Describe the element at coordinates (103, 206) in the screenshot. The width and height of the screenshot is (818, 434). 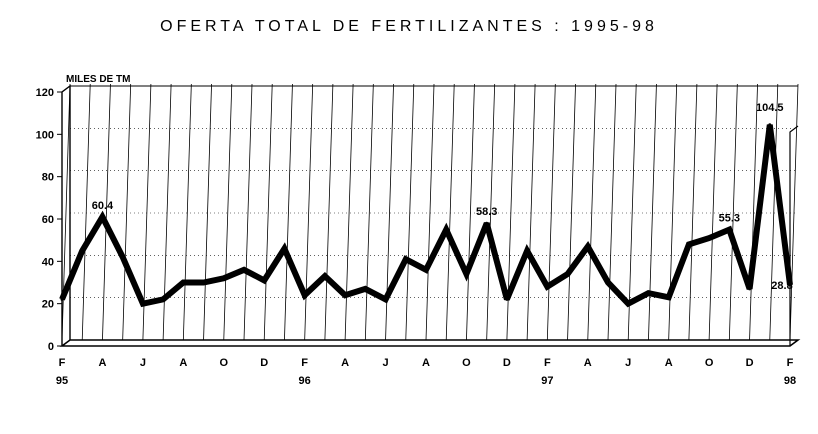
I see `data-label: 60.4` at that location.